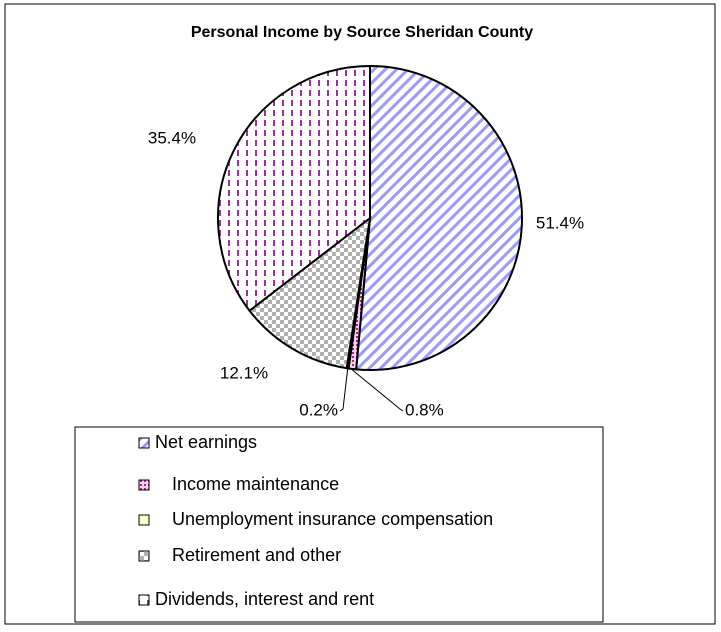  Describe the element at coordinates (424, 409) in the screenshot. I see `data-label: 0.8%` at that location.